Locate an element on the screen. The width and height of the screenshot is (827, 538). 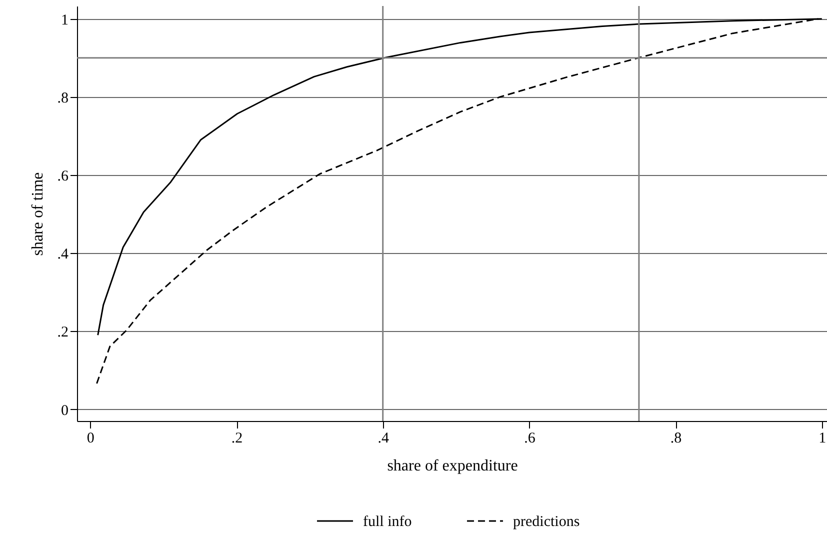
y-tick-label: .6 is located at coordinates (63, 176).